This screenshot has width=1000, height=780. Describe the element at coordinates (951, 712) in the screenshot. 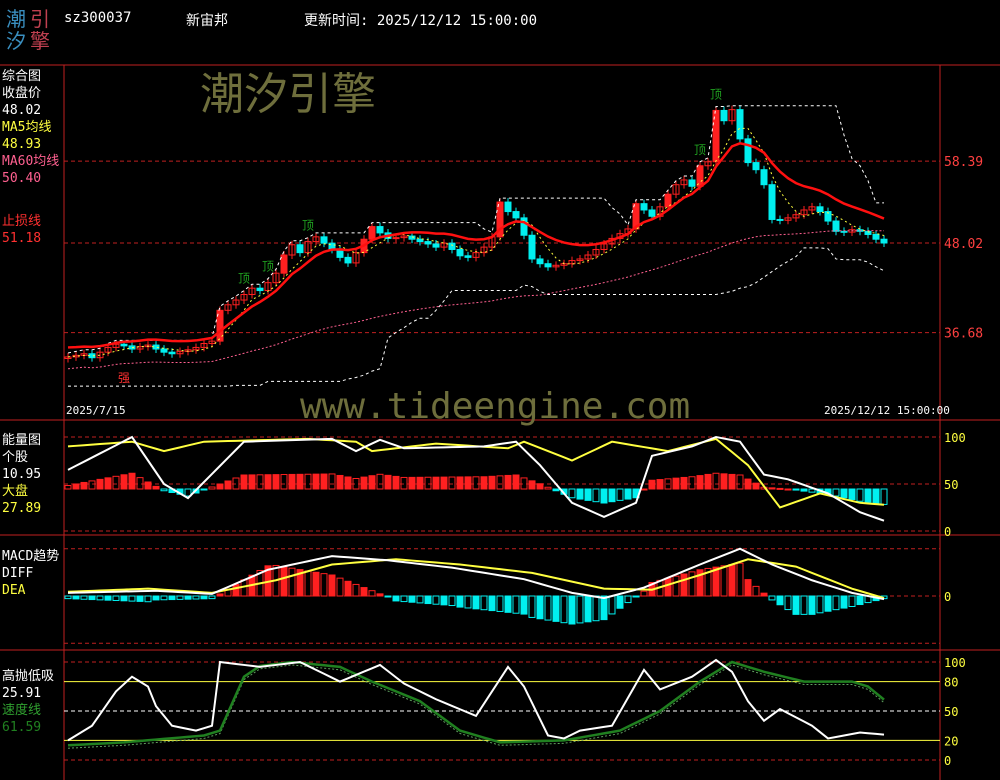

I see `hl-tick-label: 50` at that location.